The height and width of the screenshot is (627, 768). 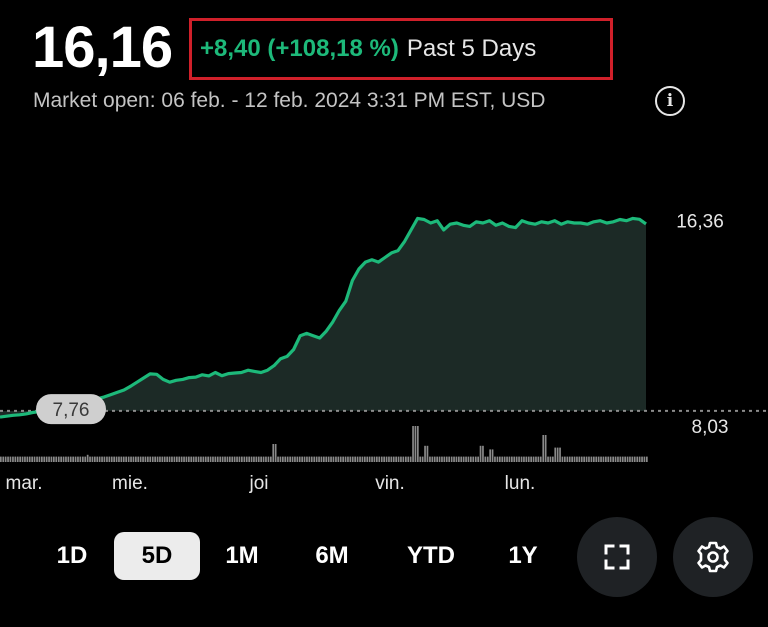 What do you see at coordinates (130, 483) in the screenshot?
I see `x-tick-label: mie.` at bounding box center [130, 483].